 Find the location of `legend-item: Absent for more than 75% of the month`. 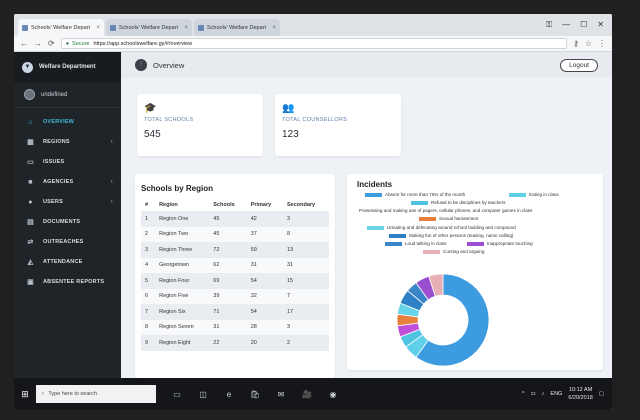

legend-item: Absent for more than 75% of the month is located at coordinates (415, 194).